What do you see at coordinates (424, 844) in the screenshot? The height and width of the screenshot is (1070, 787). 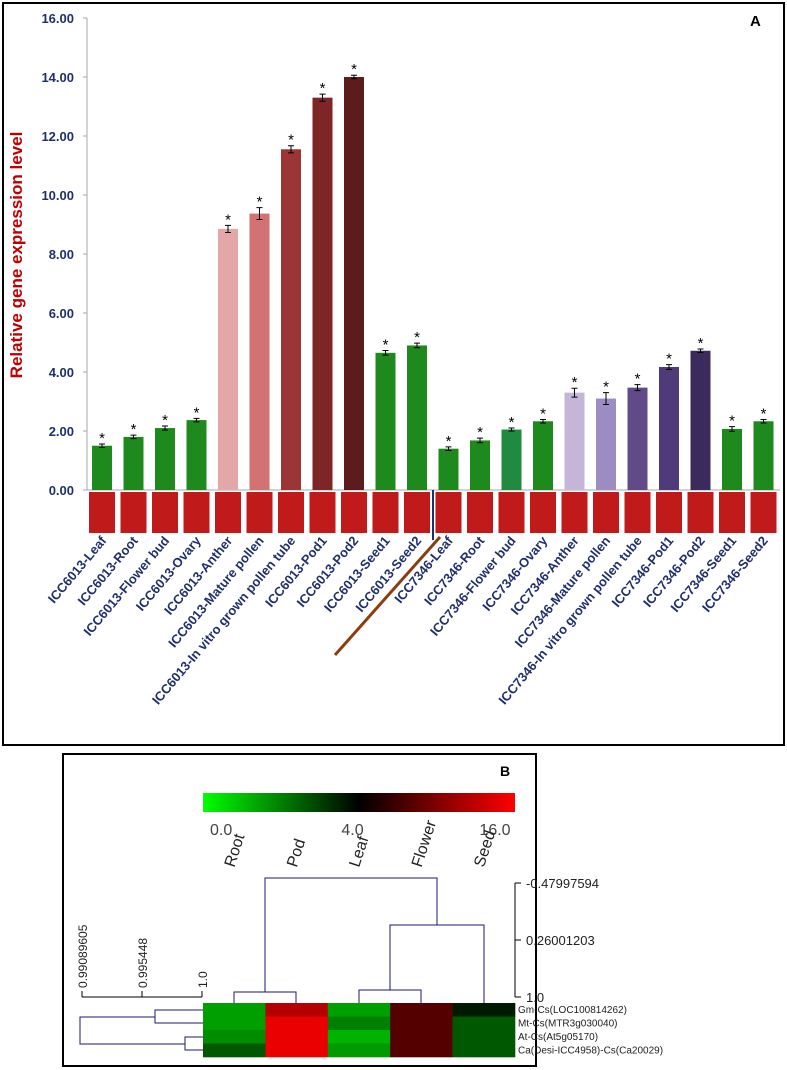 I see `column-label: Flower` at bounding box center [424, 844].